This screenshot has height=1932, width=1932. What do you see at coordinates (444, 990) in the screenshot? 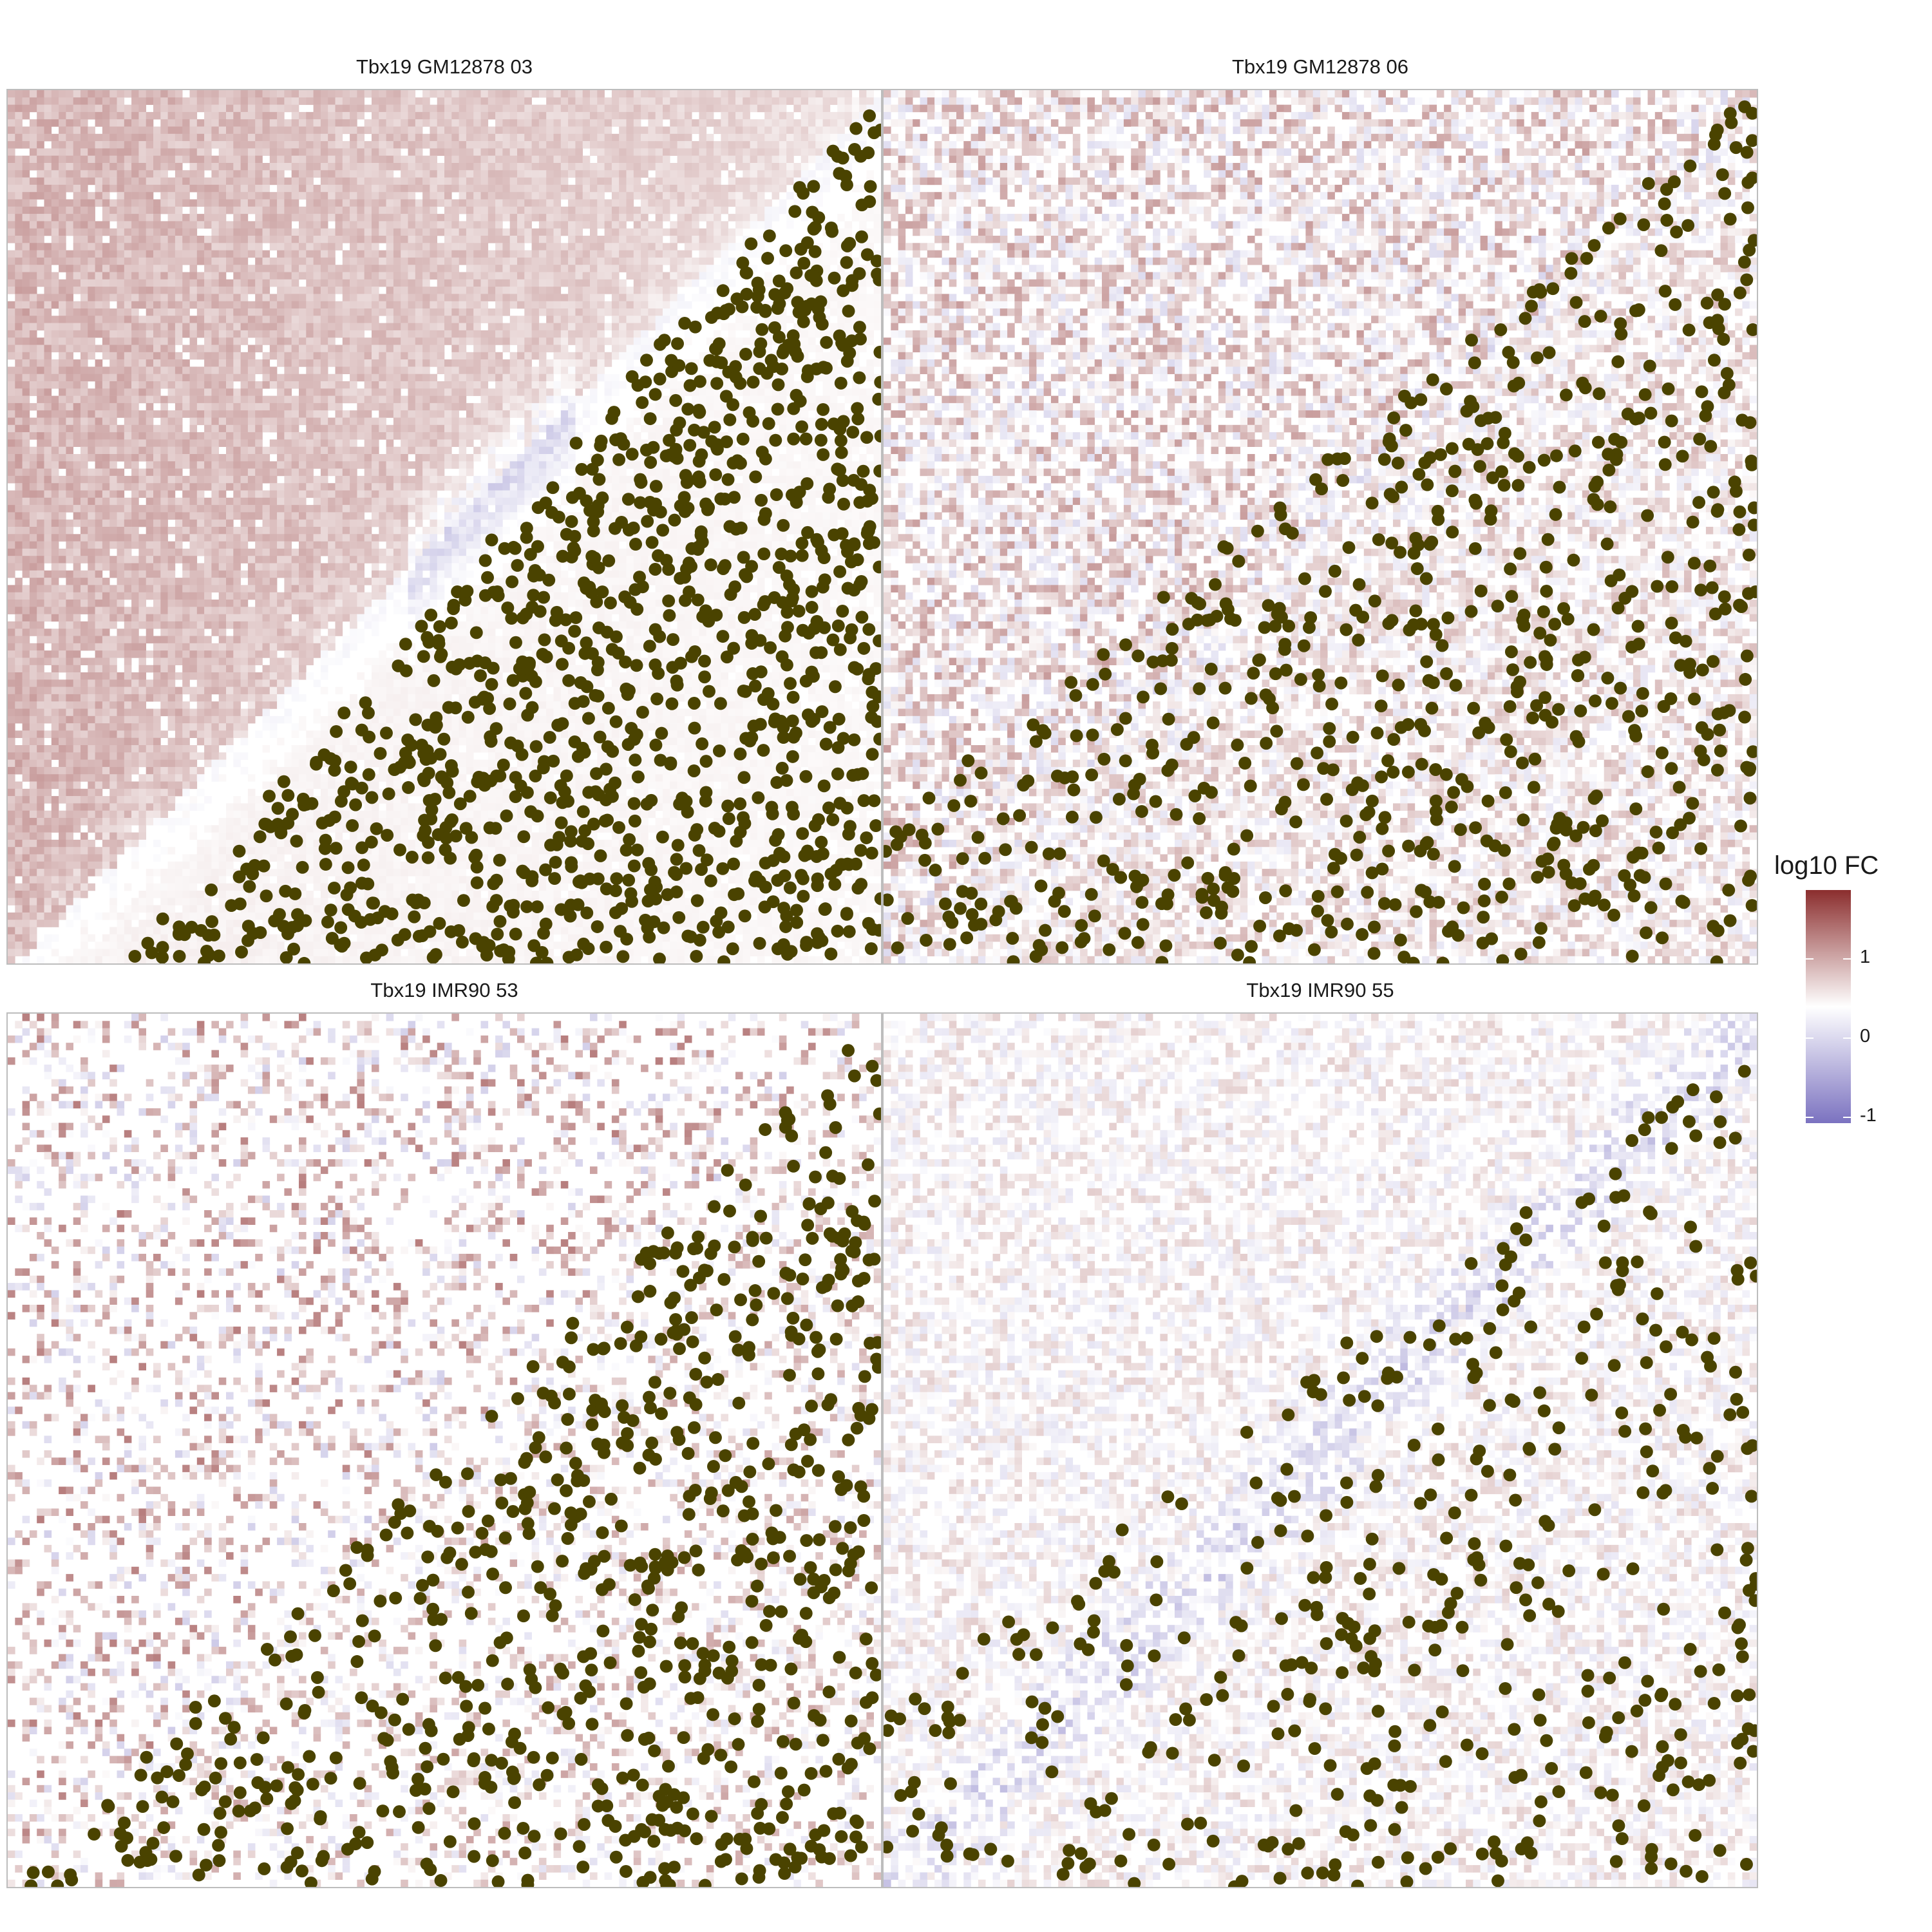
I see `panel-title-3: Tbx19 IMR90 53` at bounding box center [444, 990].